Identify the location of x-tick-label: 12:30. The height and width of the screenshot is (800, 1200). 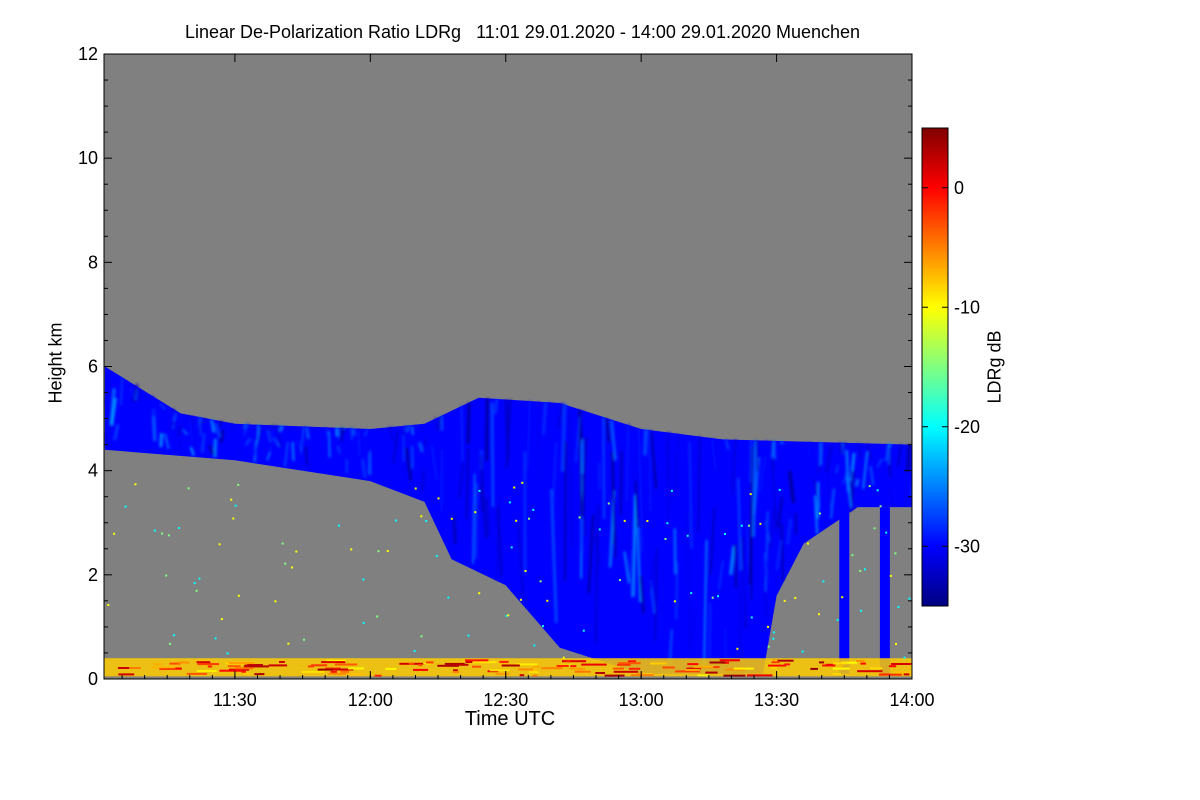
(505, 700).